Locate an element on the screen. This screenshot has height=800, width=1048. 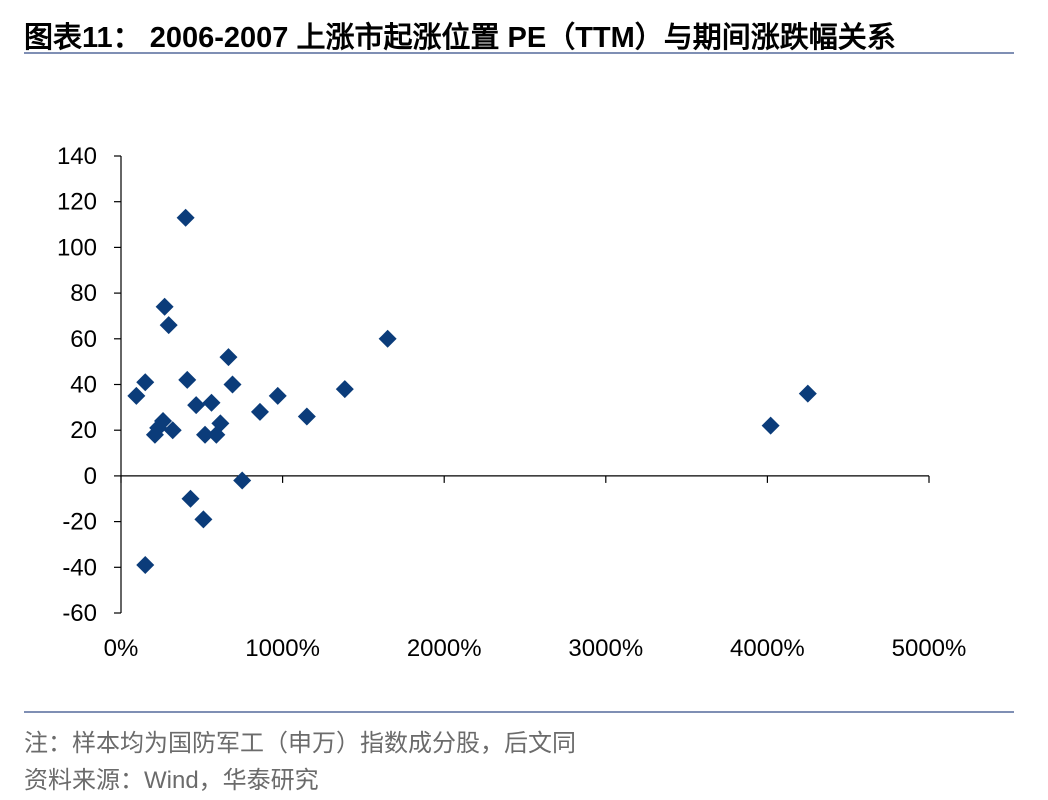
y-tick-label: 140 is located at coordinates (77, 156).